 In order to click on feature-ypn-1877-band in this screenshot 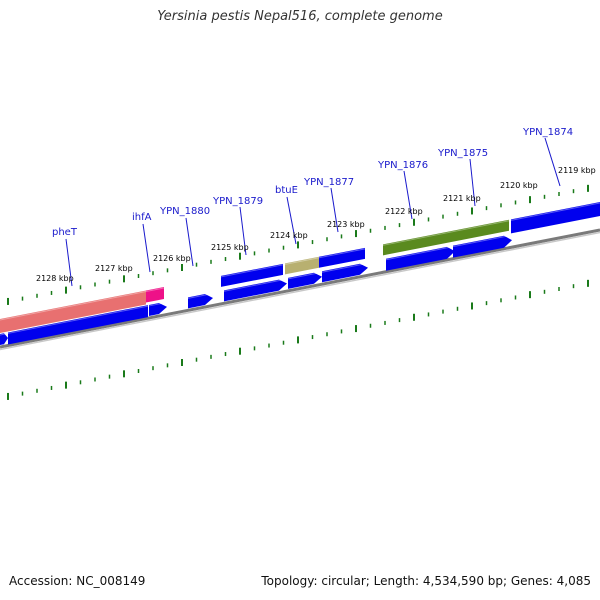, I will do `click(342, 257)`.